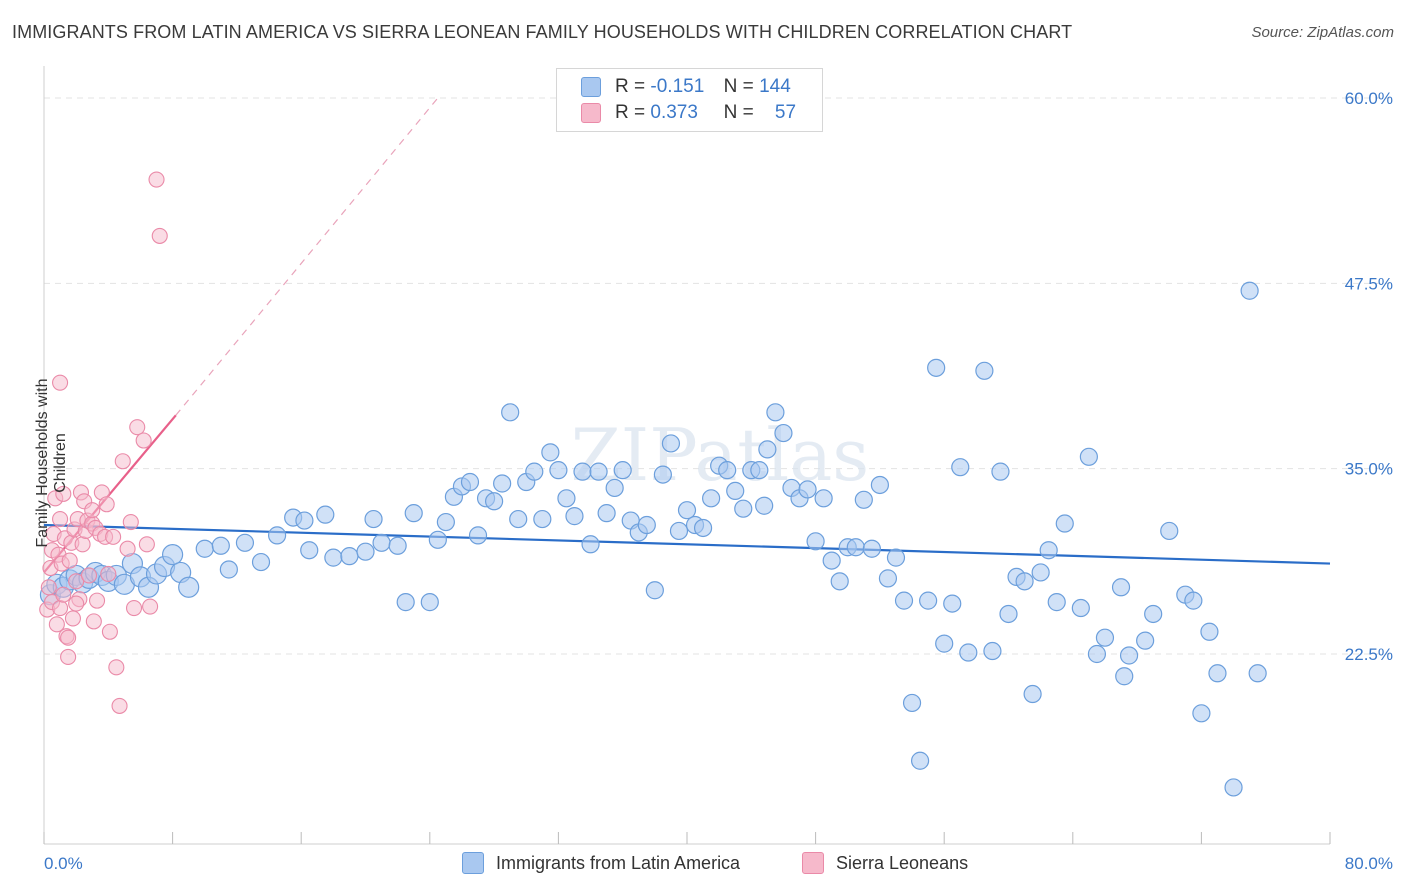  I want to click on y-tick-label: 60.0%, so click(1369, 98).